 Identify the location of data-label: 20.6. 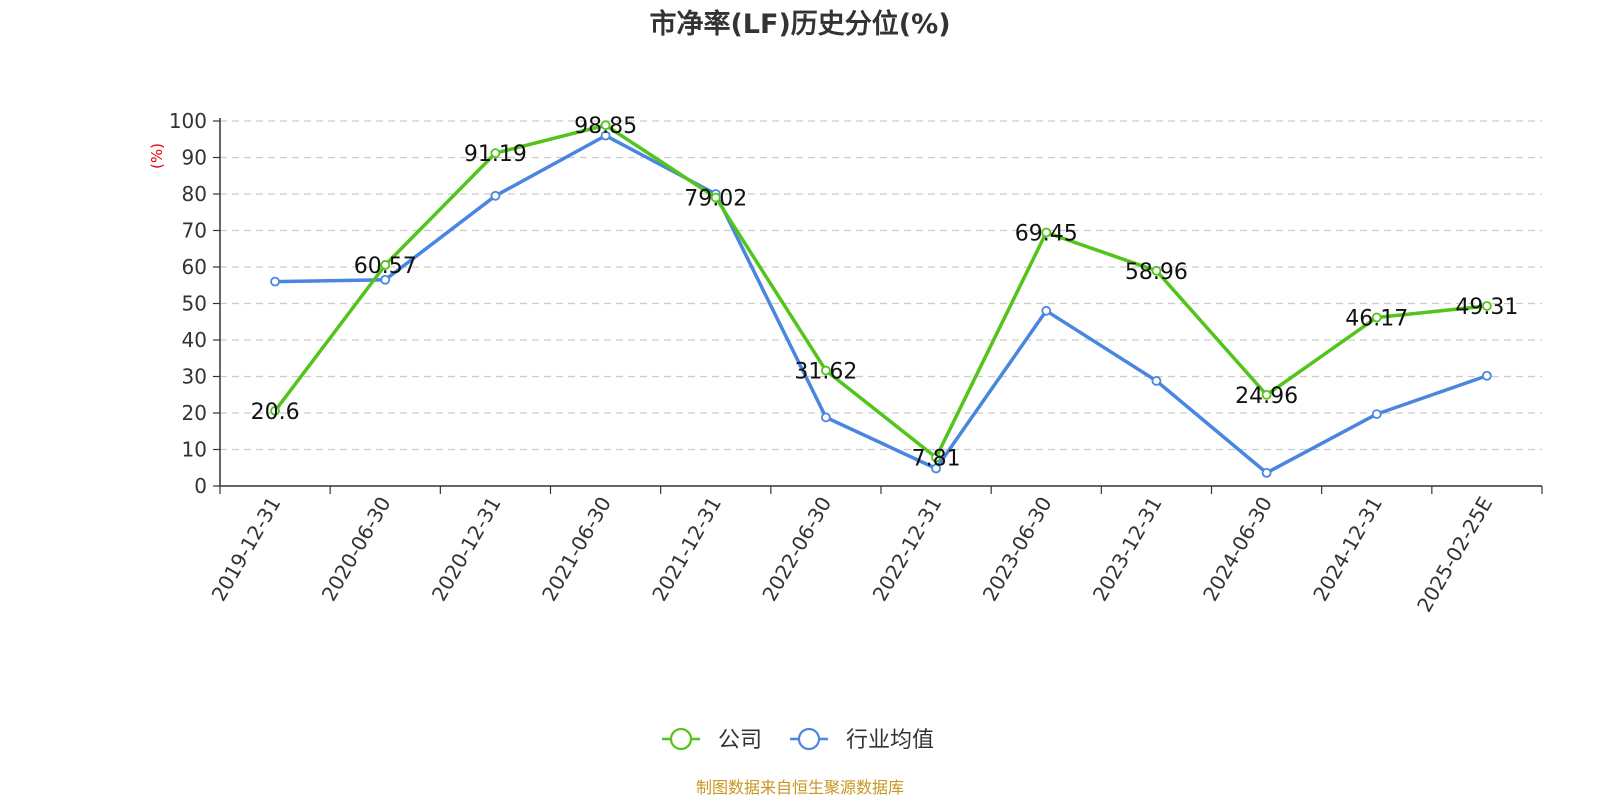
(275, 412).